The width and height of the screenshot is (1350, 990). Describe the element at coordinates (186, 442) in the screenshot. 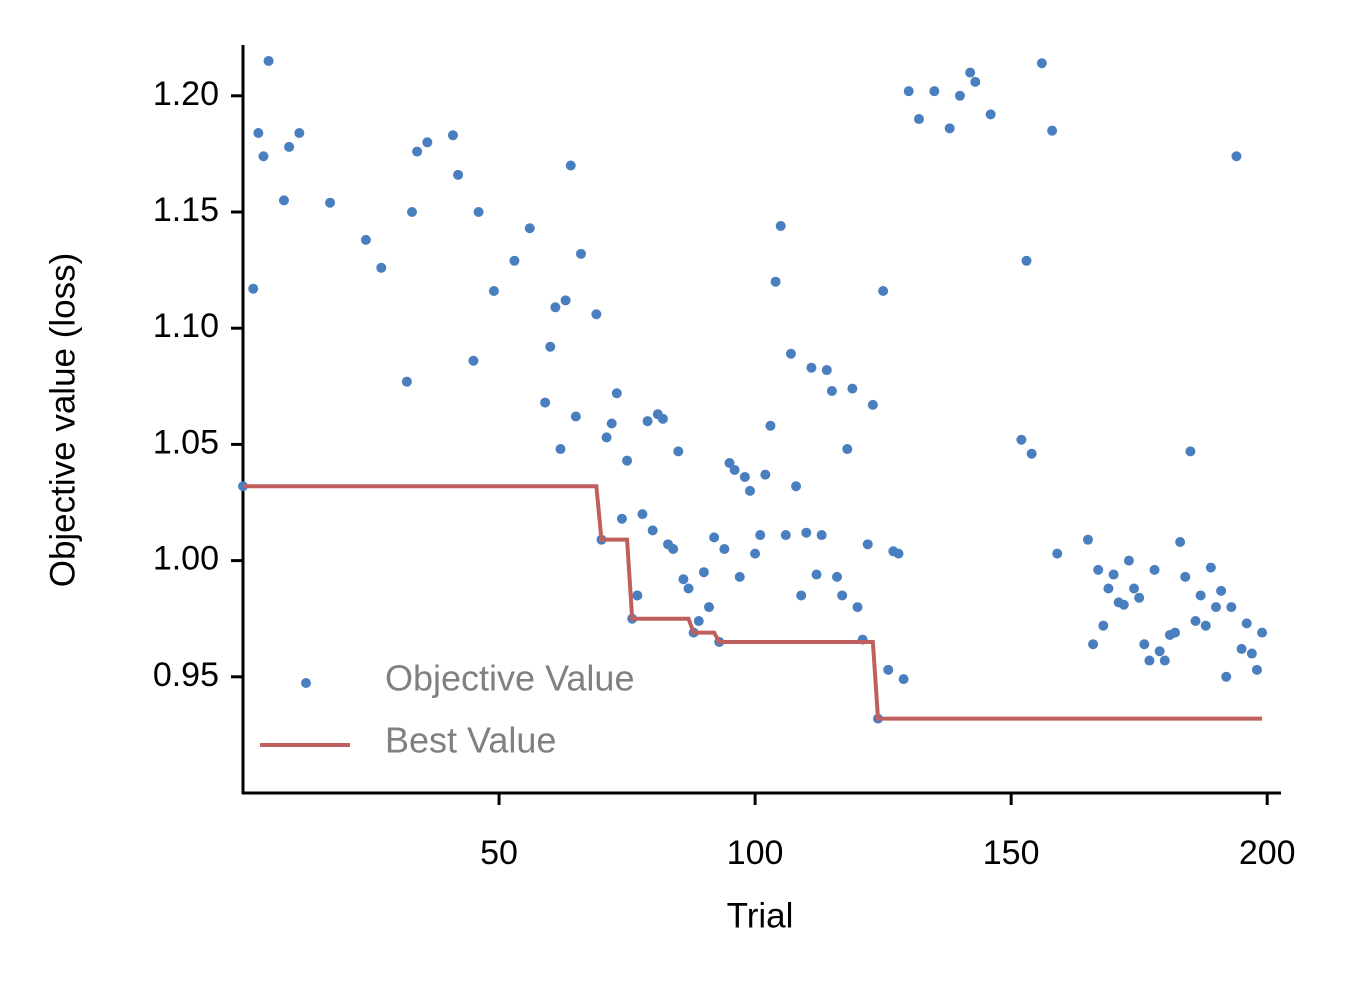

I see `y-tick-label: 1.05` at that location.